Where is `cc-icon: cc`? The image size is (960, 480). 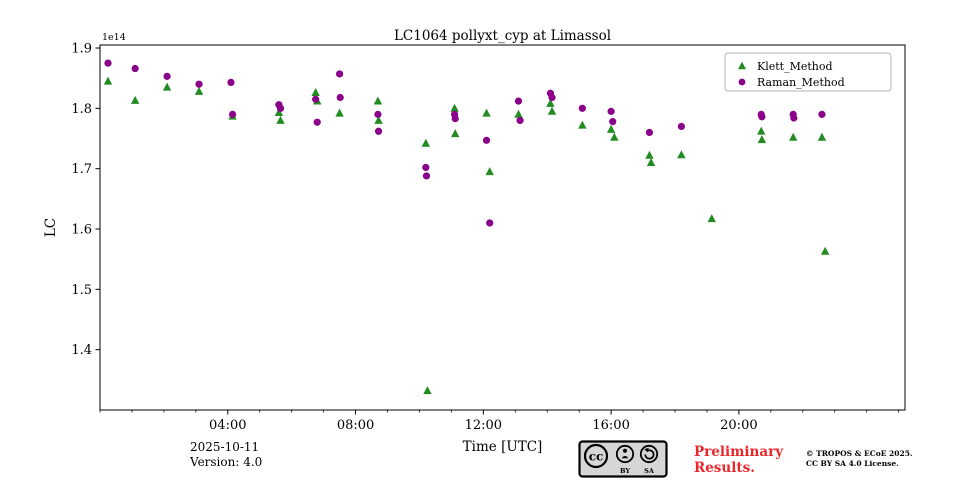
cc-icon: cc is located at coordinates (596, 456).